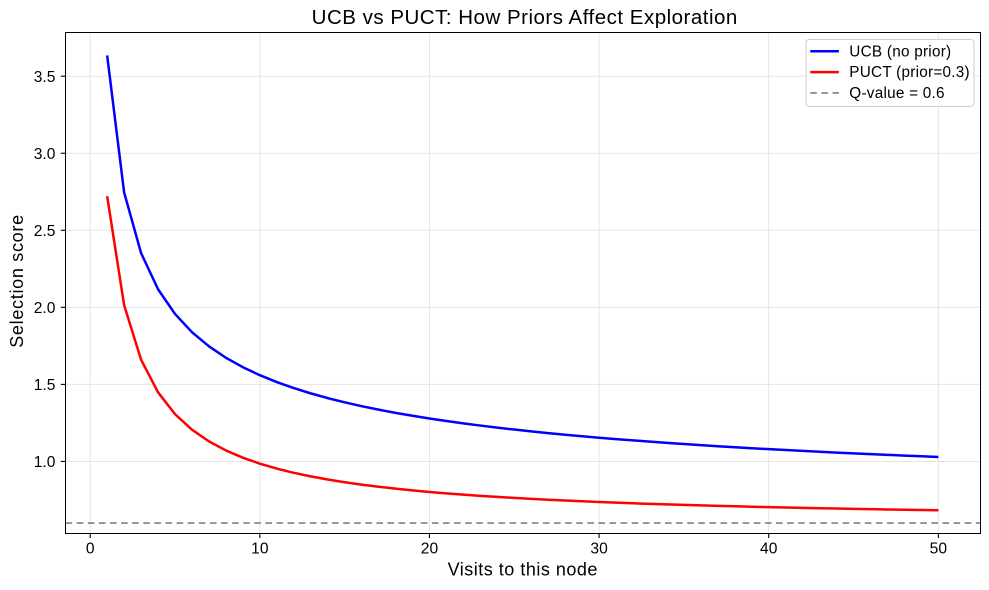  What do you see at coordinates (897, 93) in the screenshot?
I see `svg-text: Q-value = 0.6` at bounding box center [897, 93].